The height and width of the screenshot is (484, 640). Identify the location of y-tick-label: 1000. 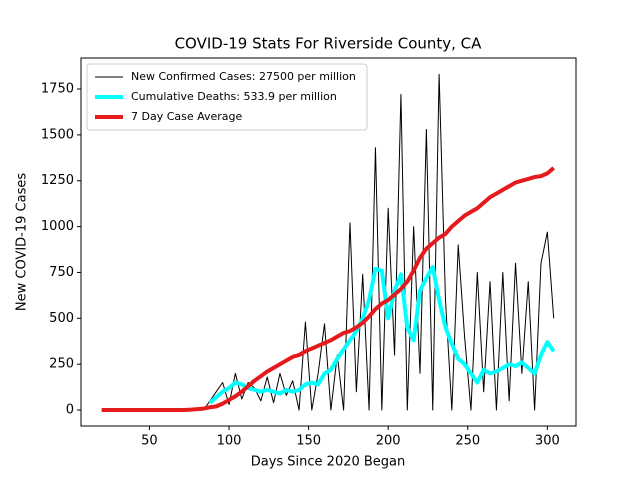
(57, 226).